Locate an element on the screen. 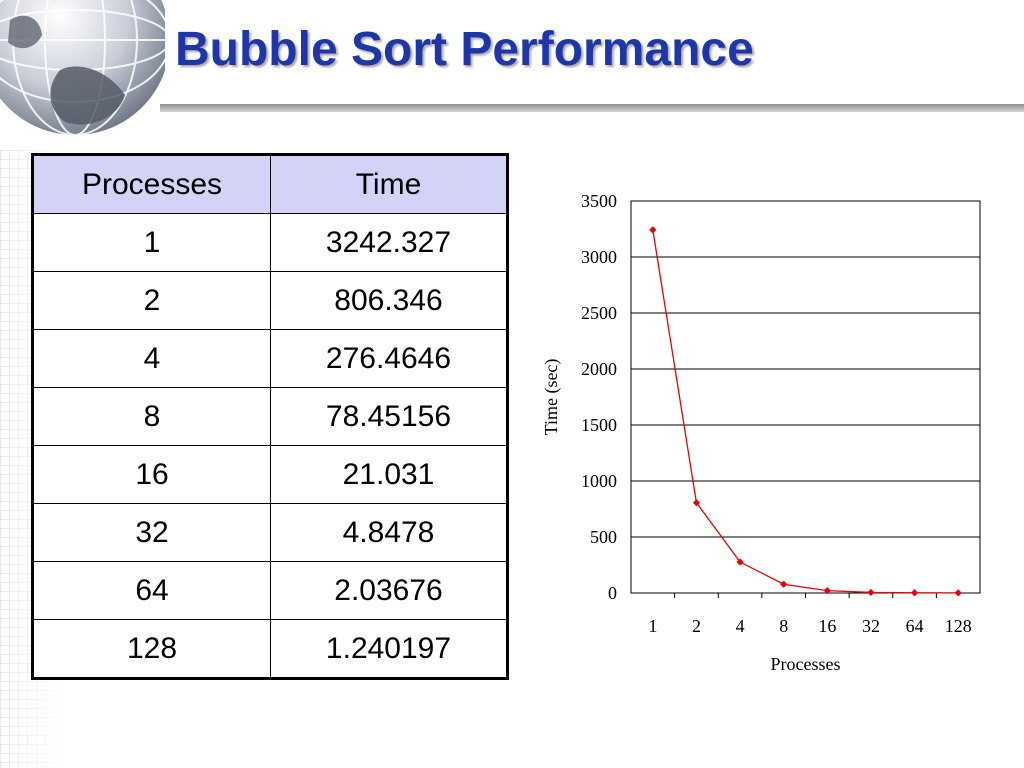 The width and height of the screenshot is (1024, 768). cell-processes: 128 is located at coordinates (151, 649).